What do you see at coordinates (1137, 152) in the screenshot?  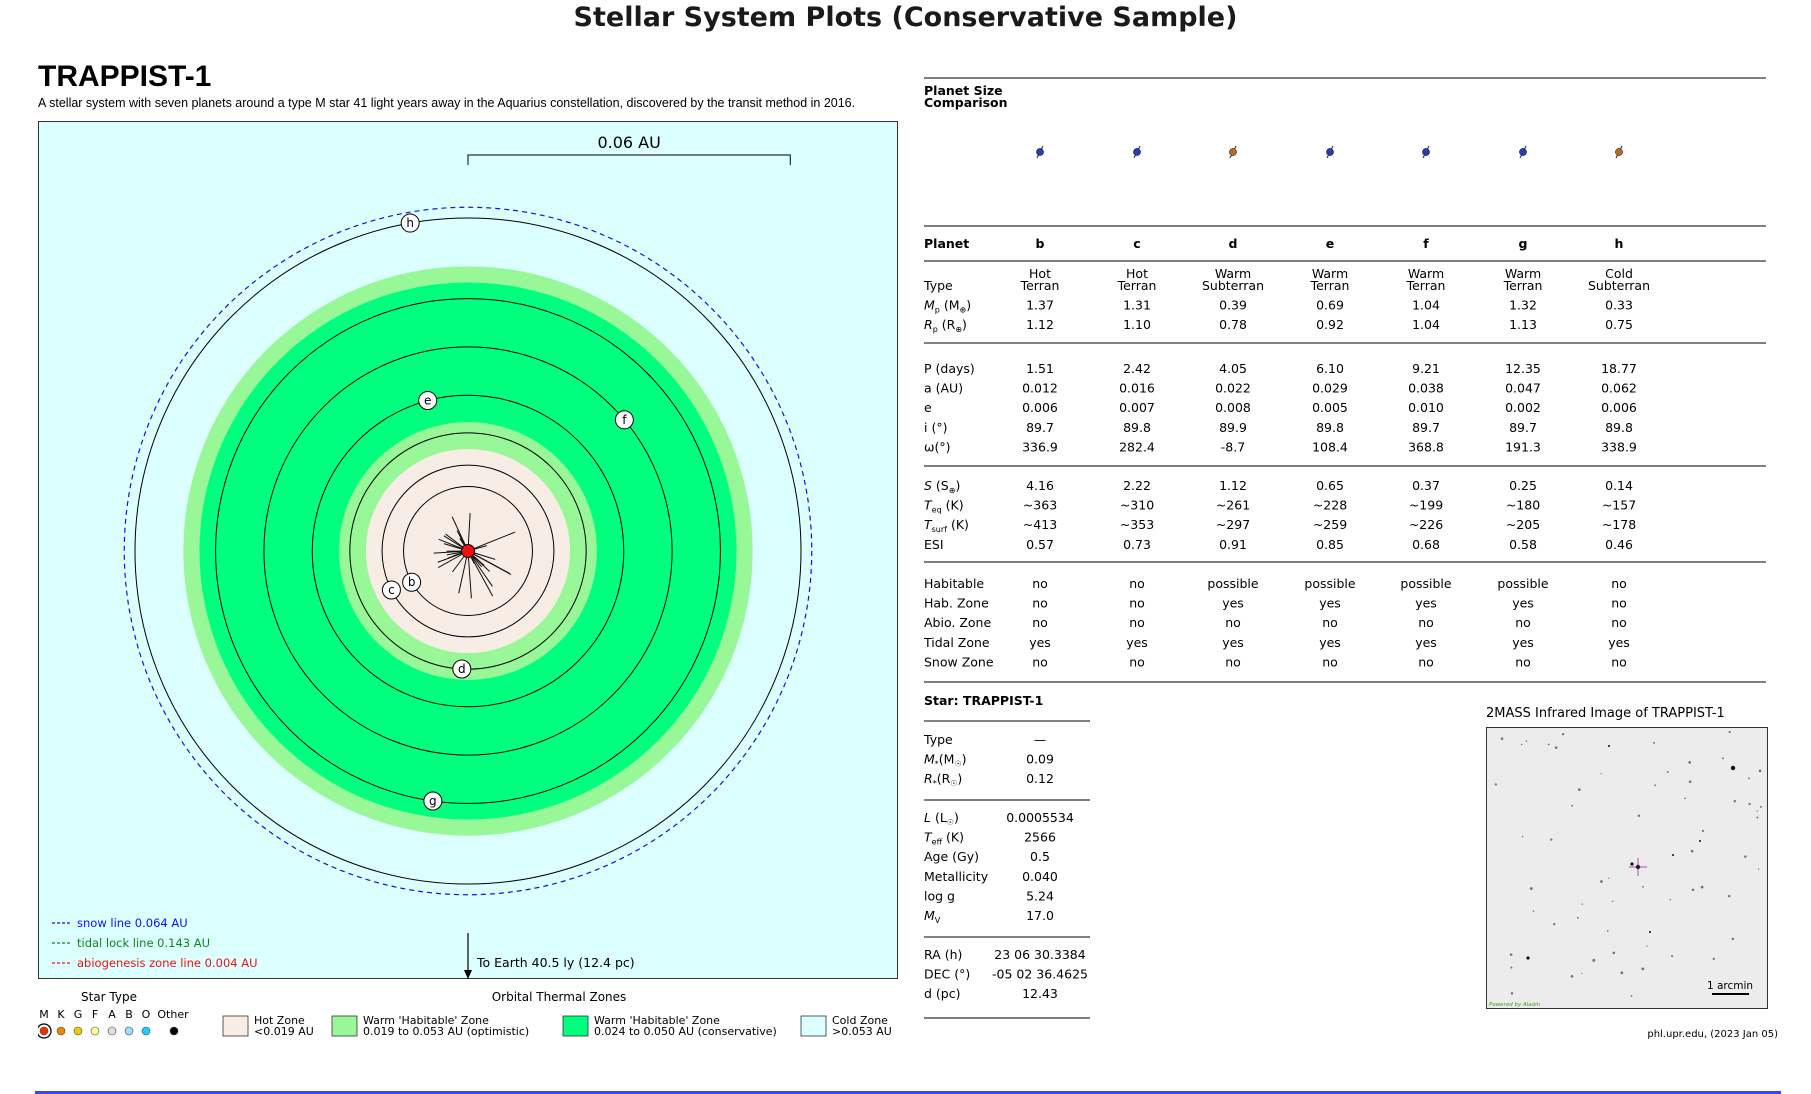 I see `planet-size-axis` at bounding box center [1137, 152].